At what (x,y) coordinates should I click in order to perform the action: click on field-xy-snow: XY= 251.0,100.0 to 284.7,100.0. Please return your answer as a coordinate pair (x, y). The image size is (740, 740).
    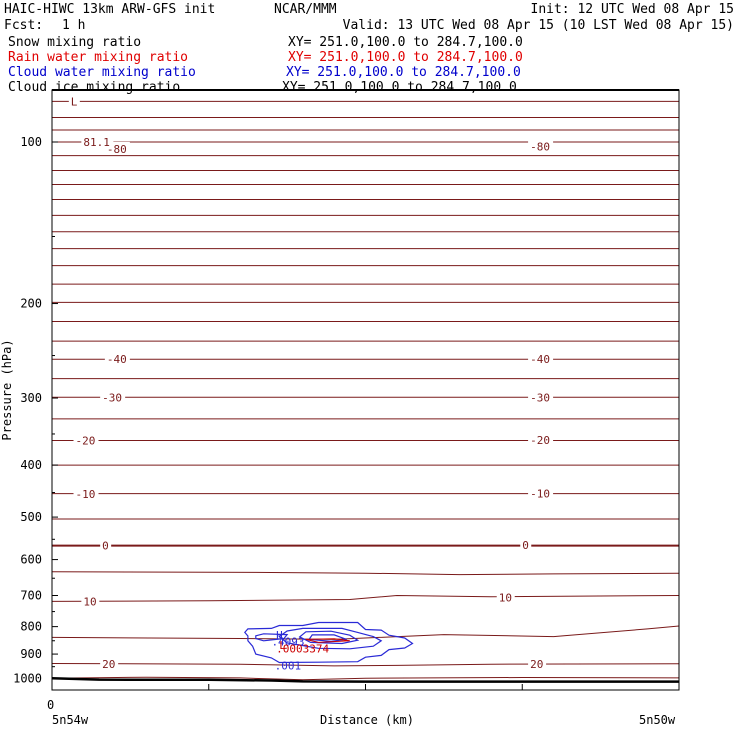
    Looking at the image, I should click on (405, 42).